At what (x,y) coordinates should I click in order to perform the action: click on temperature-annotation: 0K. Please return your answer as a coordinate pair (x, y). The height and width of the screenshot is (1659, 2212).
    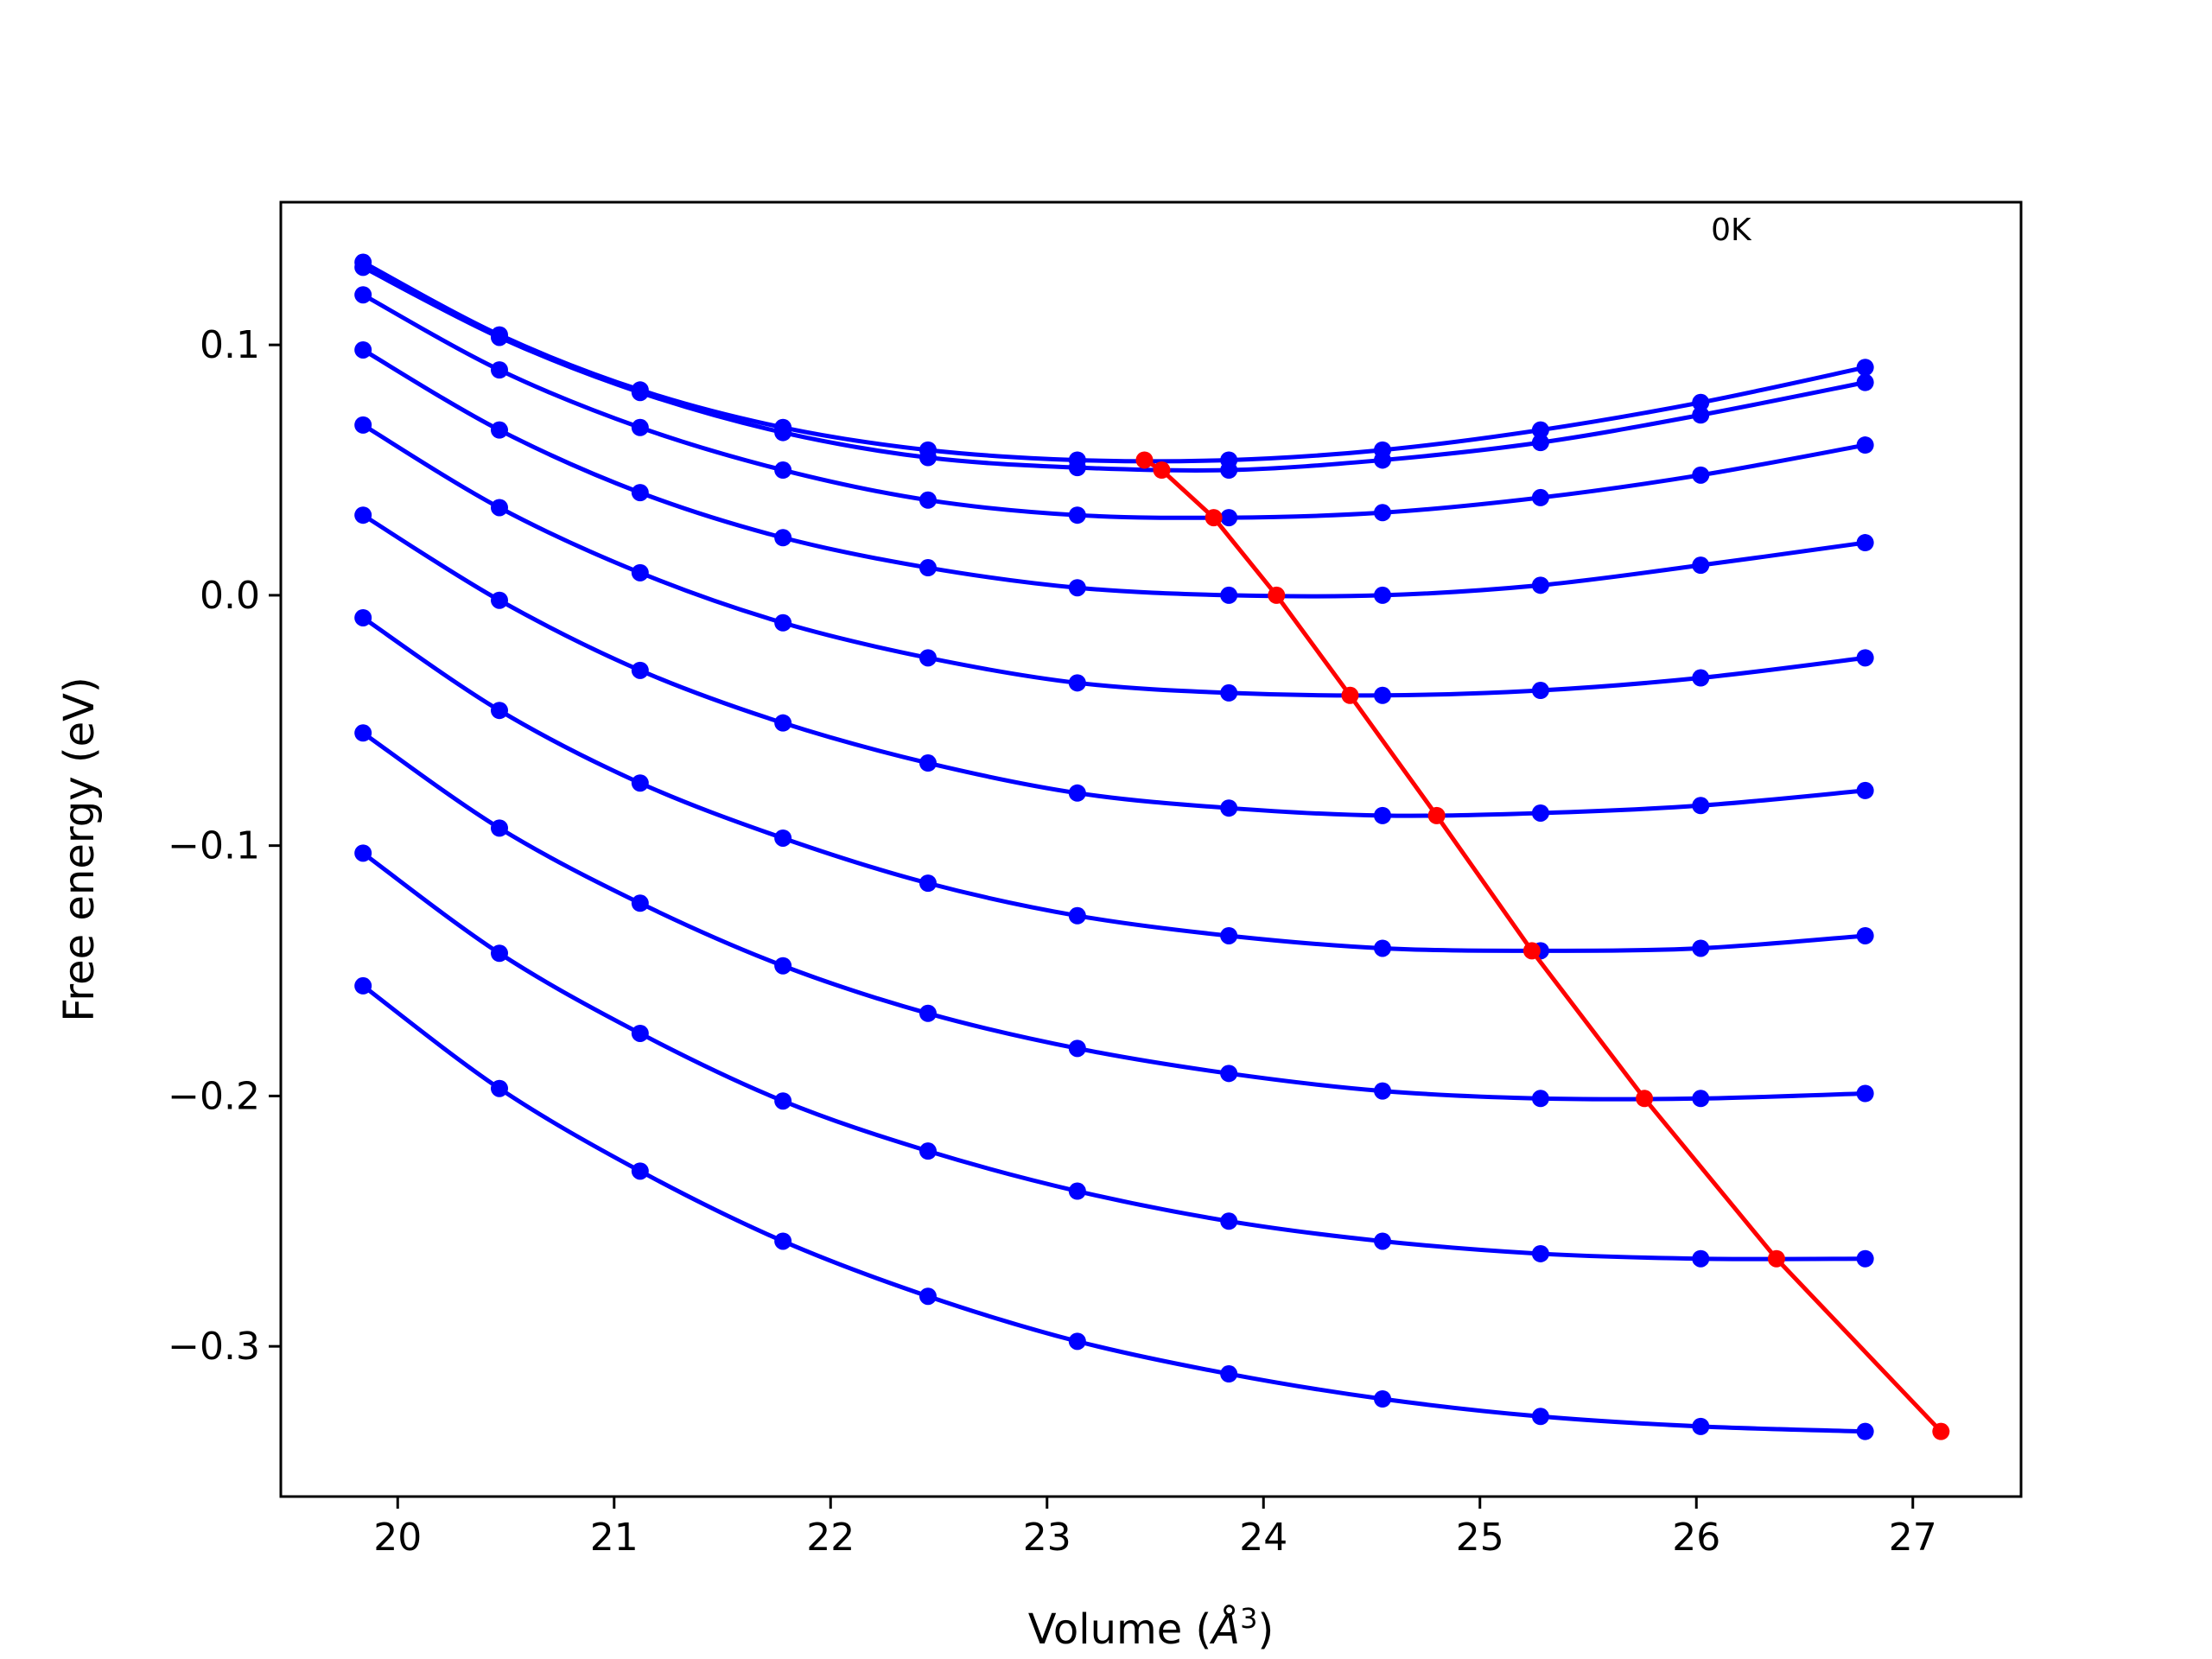
    Looking at the image, I should click on (1731, 231).